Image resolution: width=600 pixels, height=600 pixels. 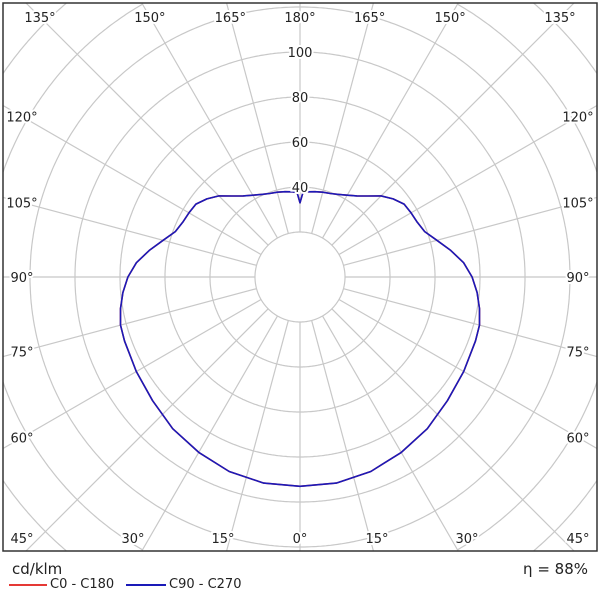 I want to click on efficiency-label: η = 88%, so click(x=555, y=569).